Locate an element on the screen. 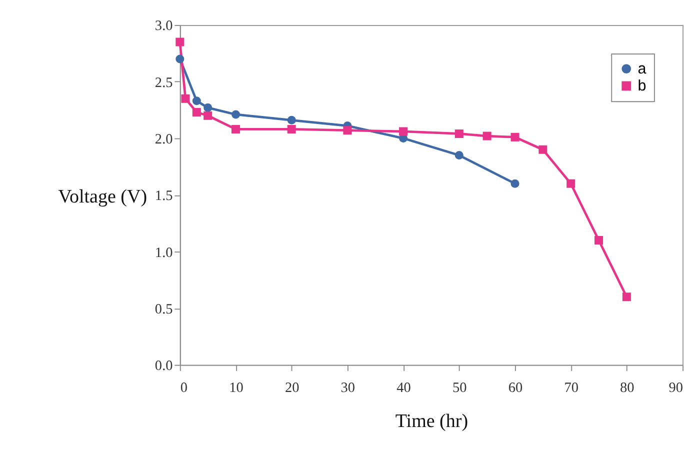  y-tick-label: 0.5 is located at coordinates (163, 309).